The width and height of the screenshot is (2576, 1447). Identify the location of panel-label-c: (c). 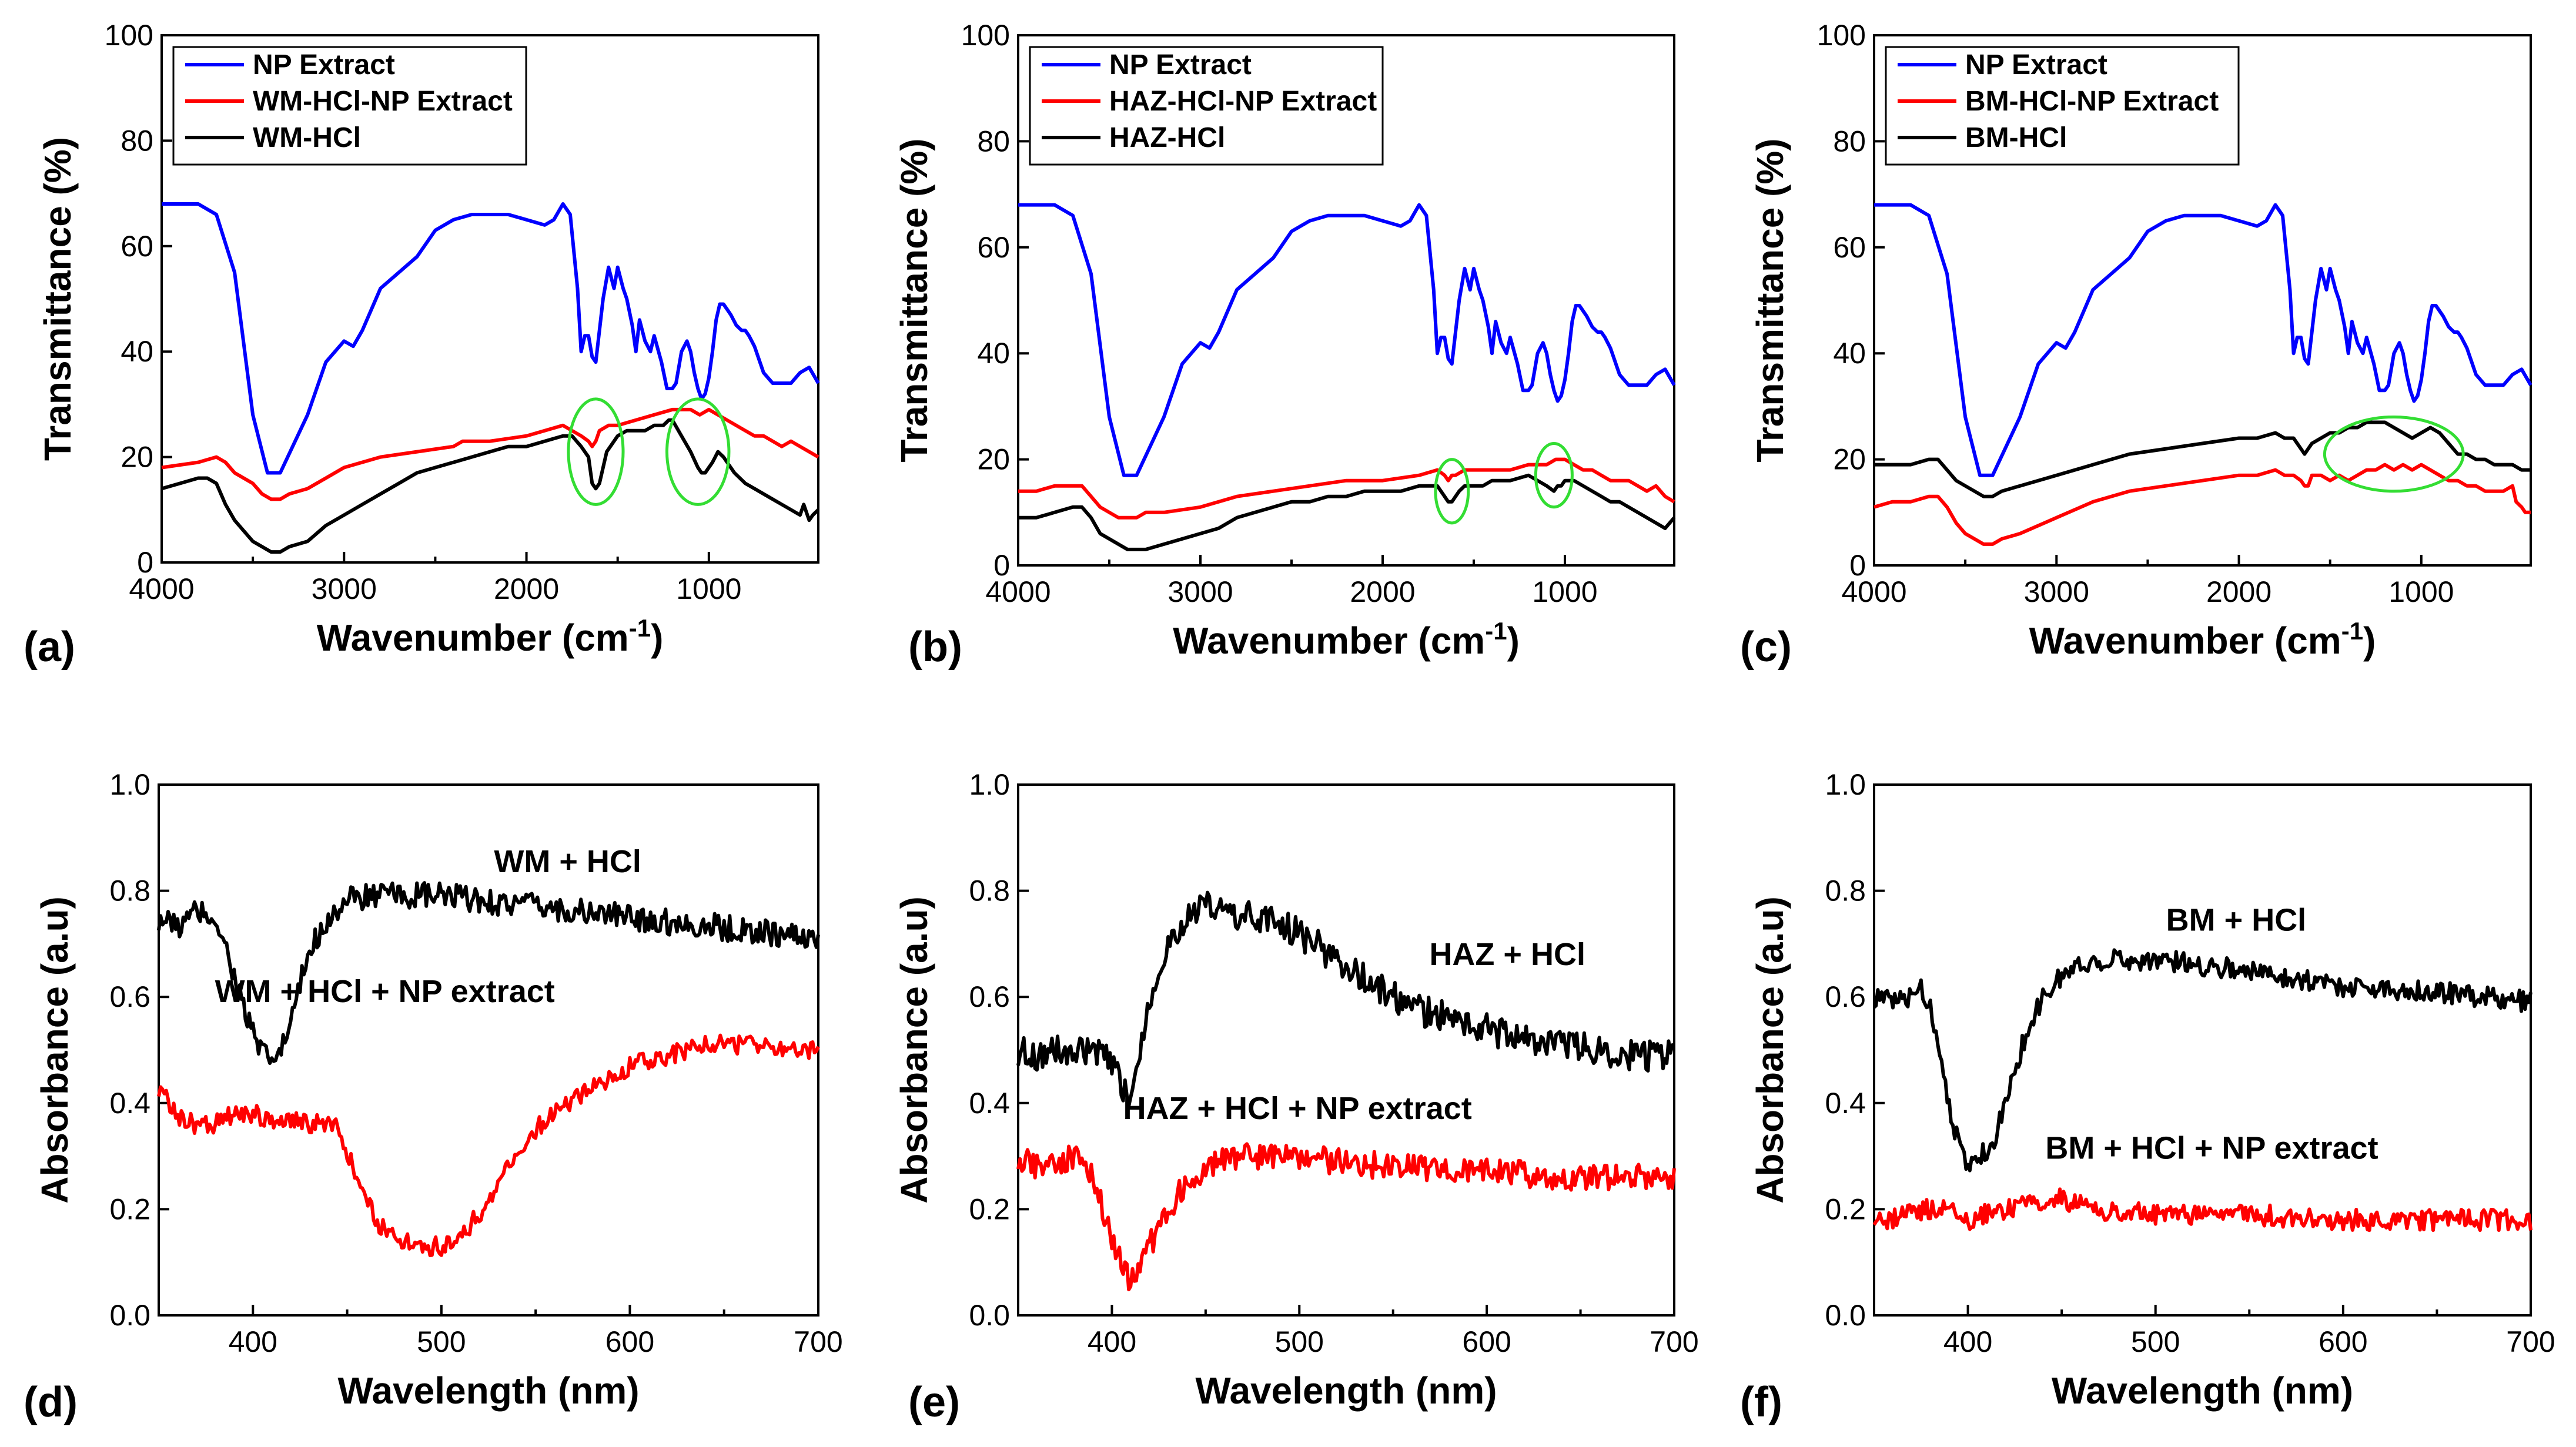
(1766, 648).